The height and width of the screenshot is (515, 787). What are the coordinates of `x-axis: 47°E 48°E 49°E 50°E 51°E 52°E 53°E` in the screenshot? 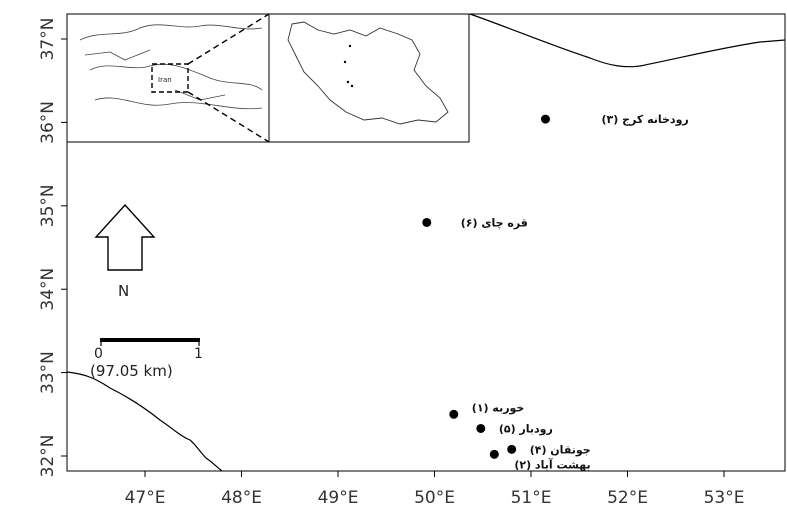 It's located at (435, 489).